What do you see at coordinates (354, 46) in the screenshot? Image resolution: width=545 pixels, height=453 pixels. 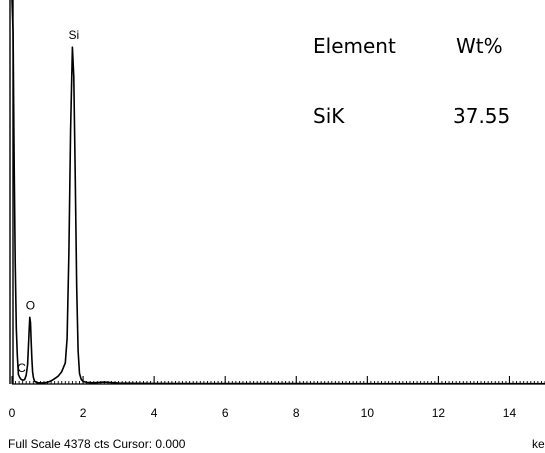 I see `table-header-element: Element` at bounding box center [354, 46].